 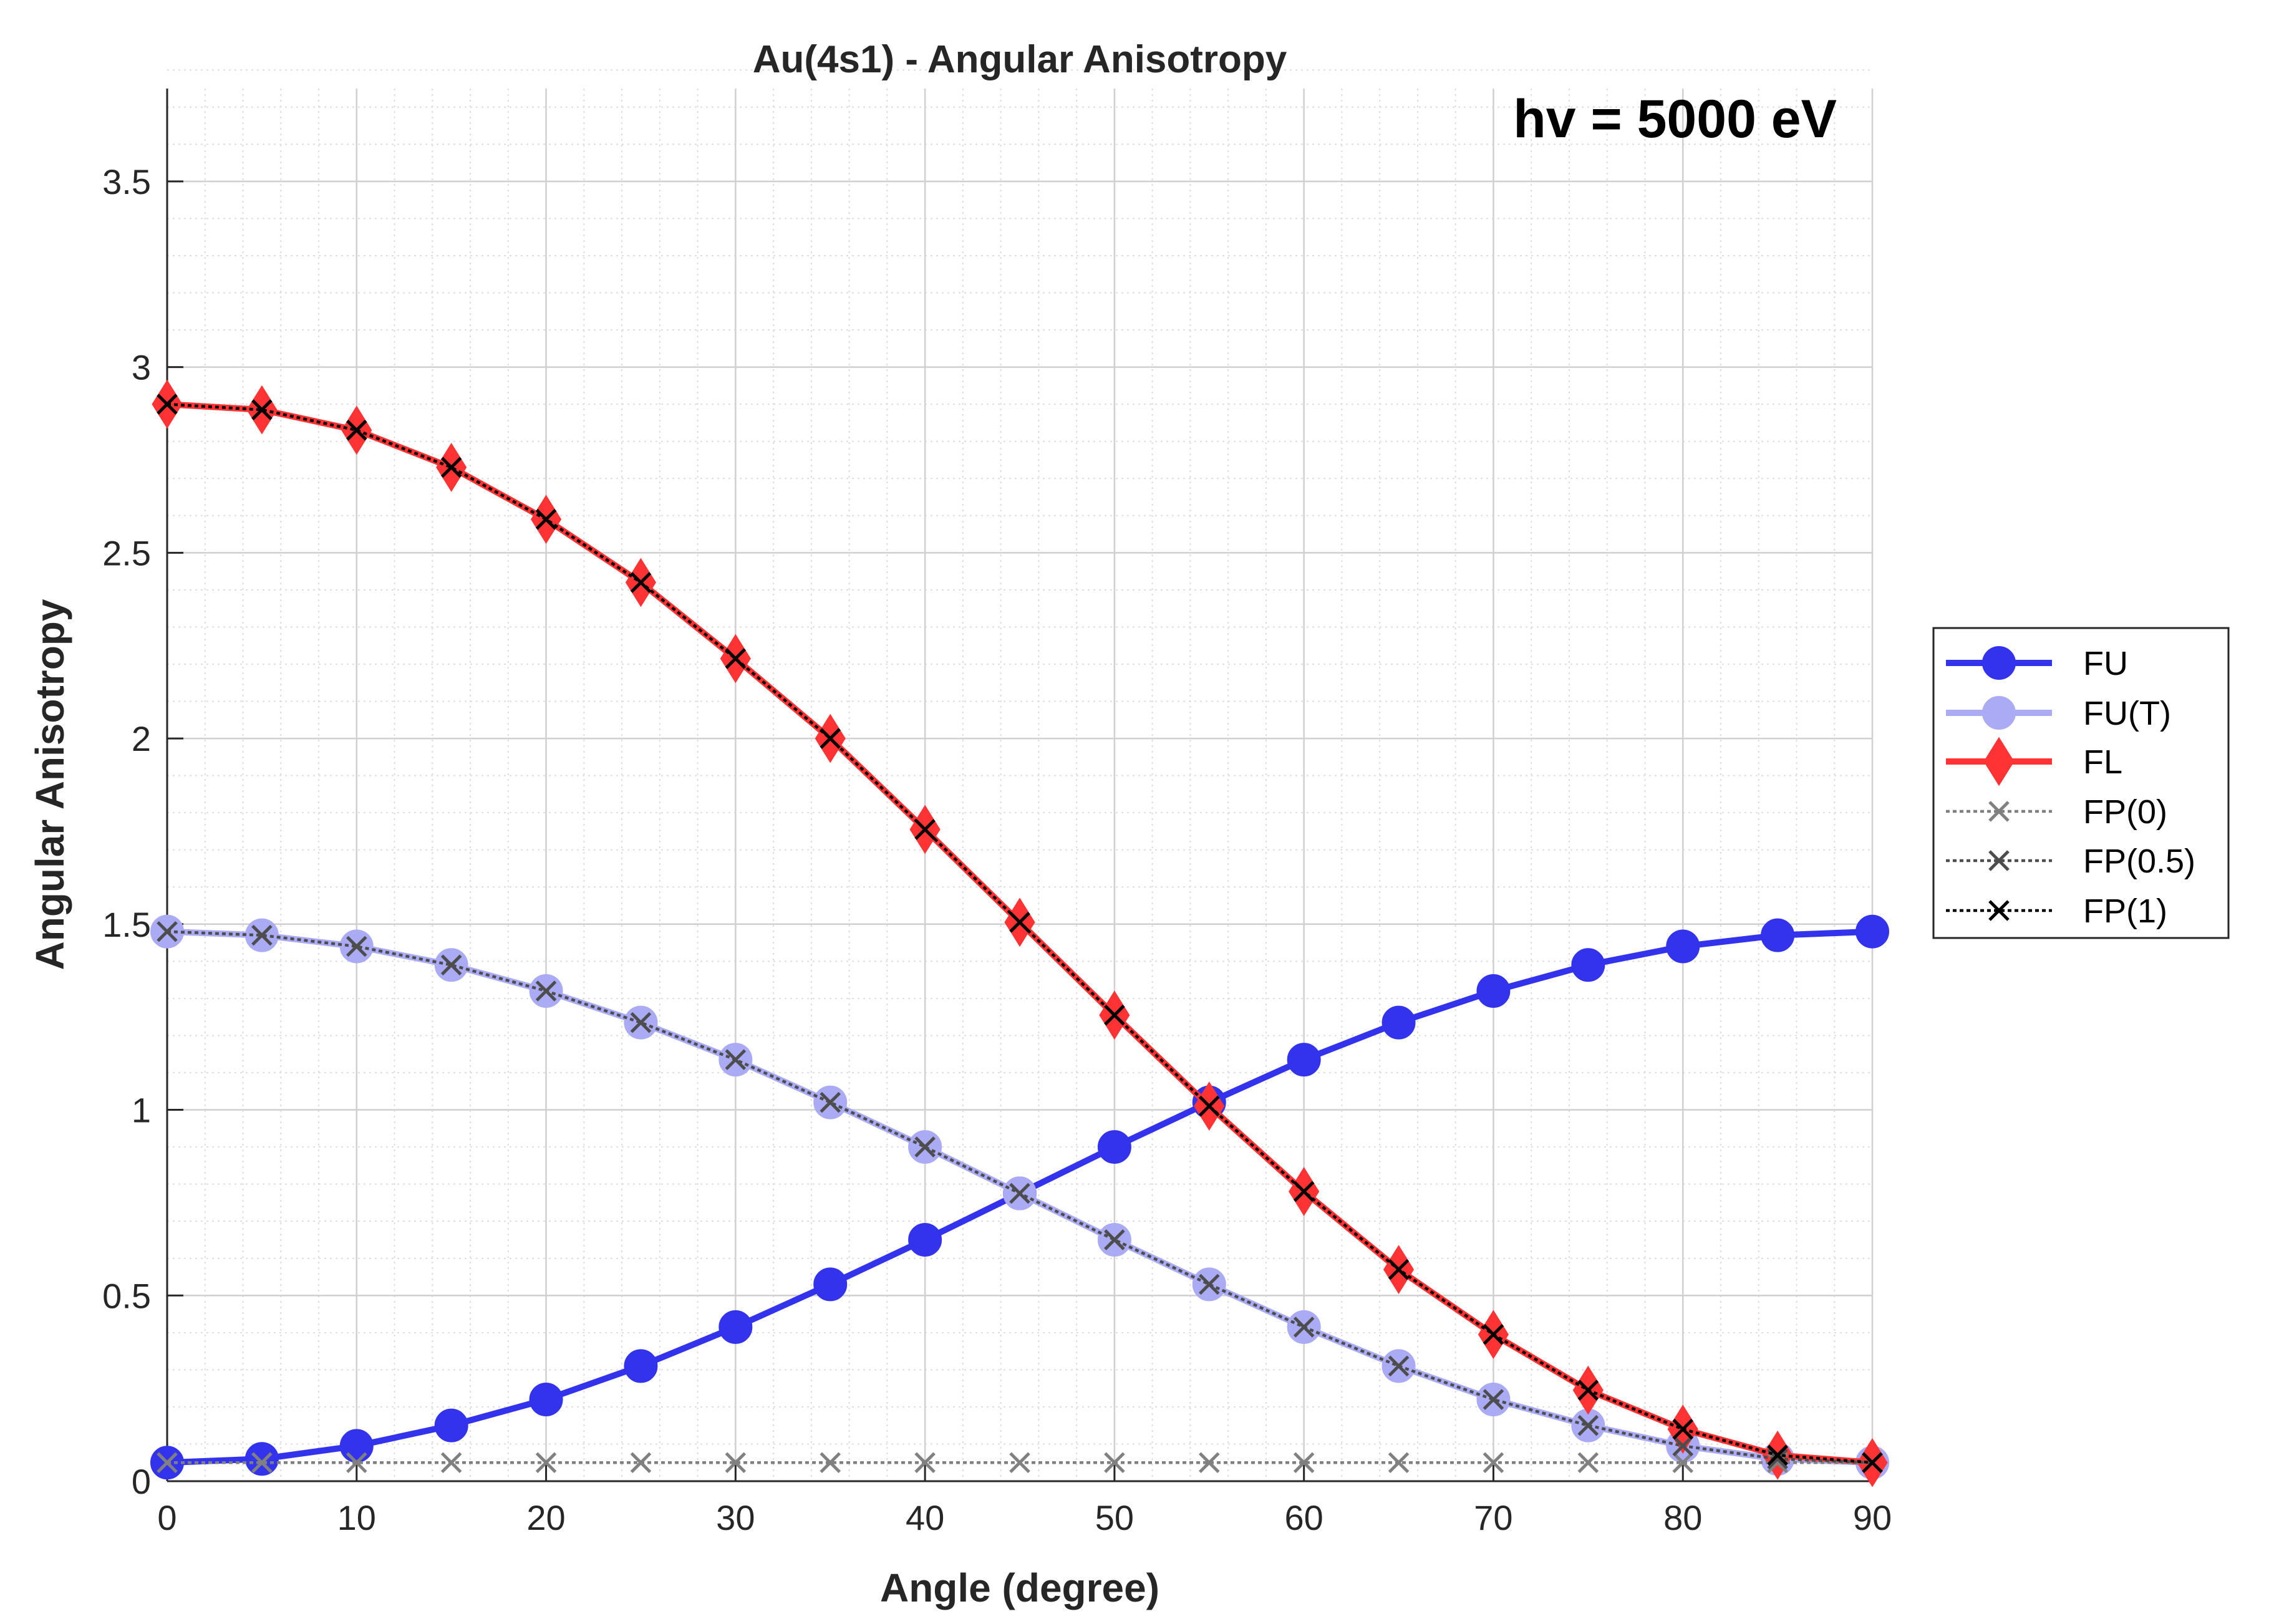 I want to click on legend-box, so click(x=2081, y=783).